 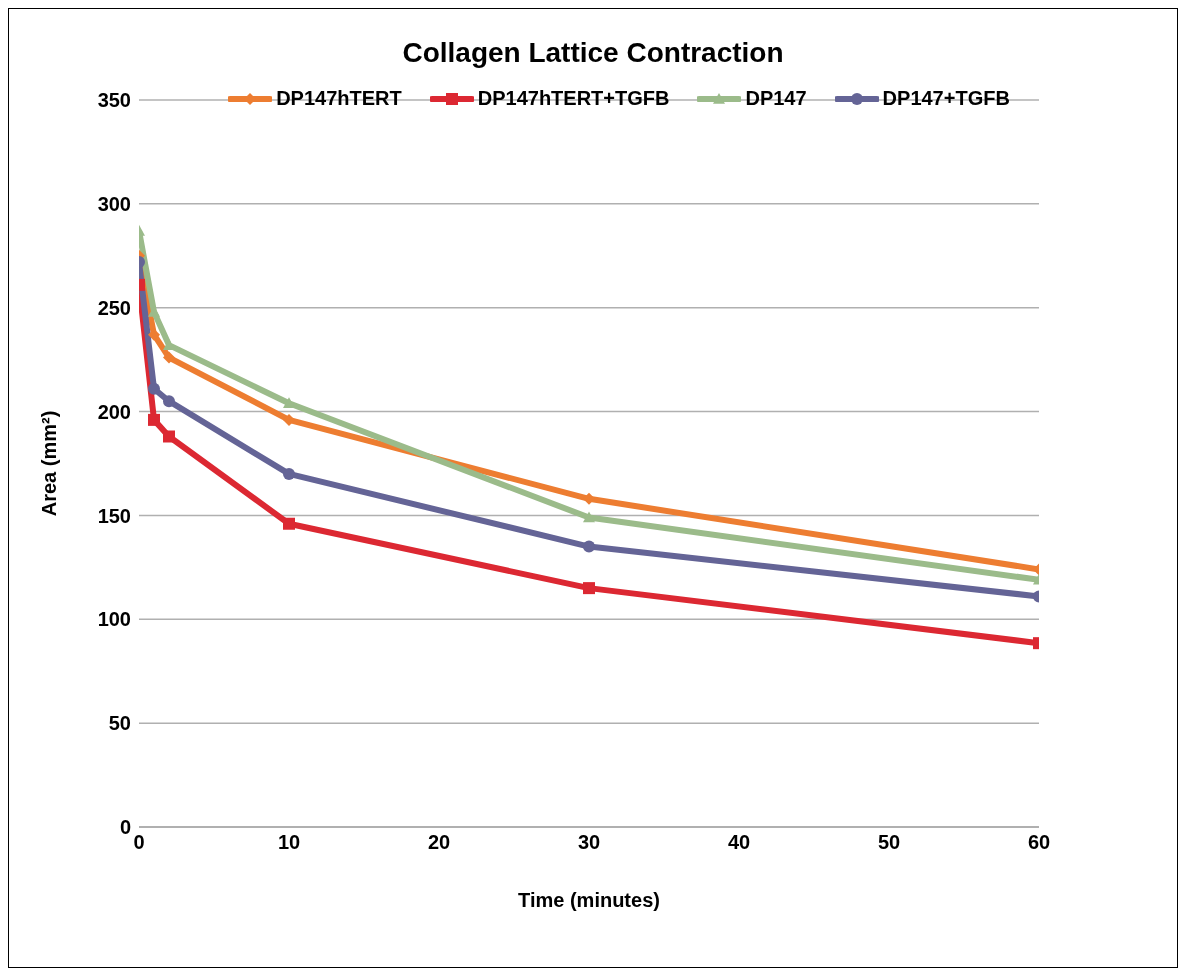 What do you see at coordinates (114, 100) in the screenshot?
I see `y-tick-label: 350` at bounding box center [114, 100].